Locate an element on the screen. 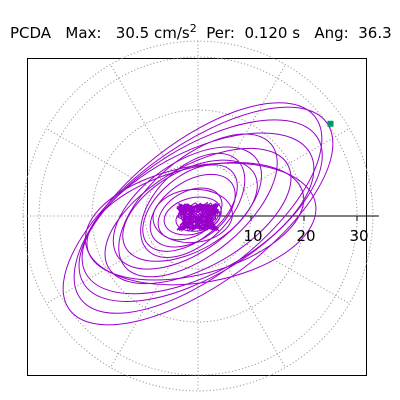 This screenshot has width=400, height=400. max-unit-exponent: 2 is located at coordinates (193, 28).